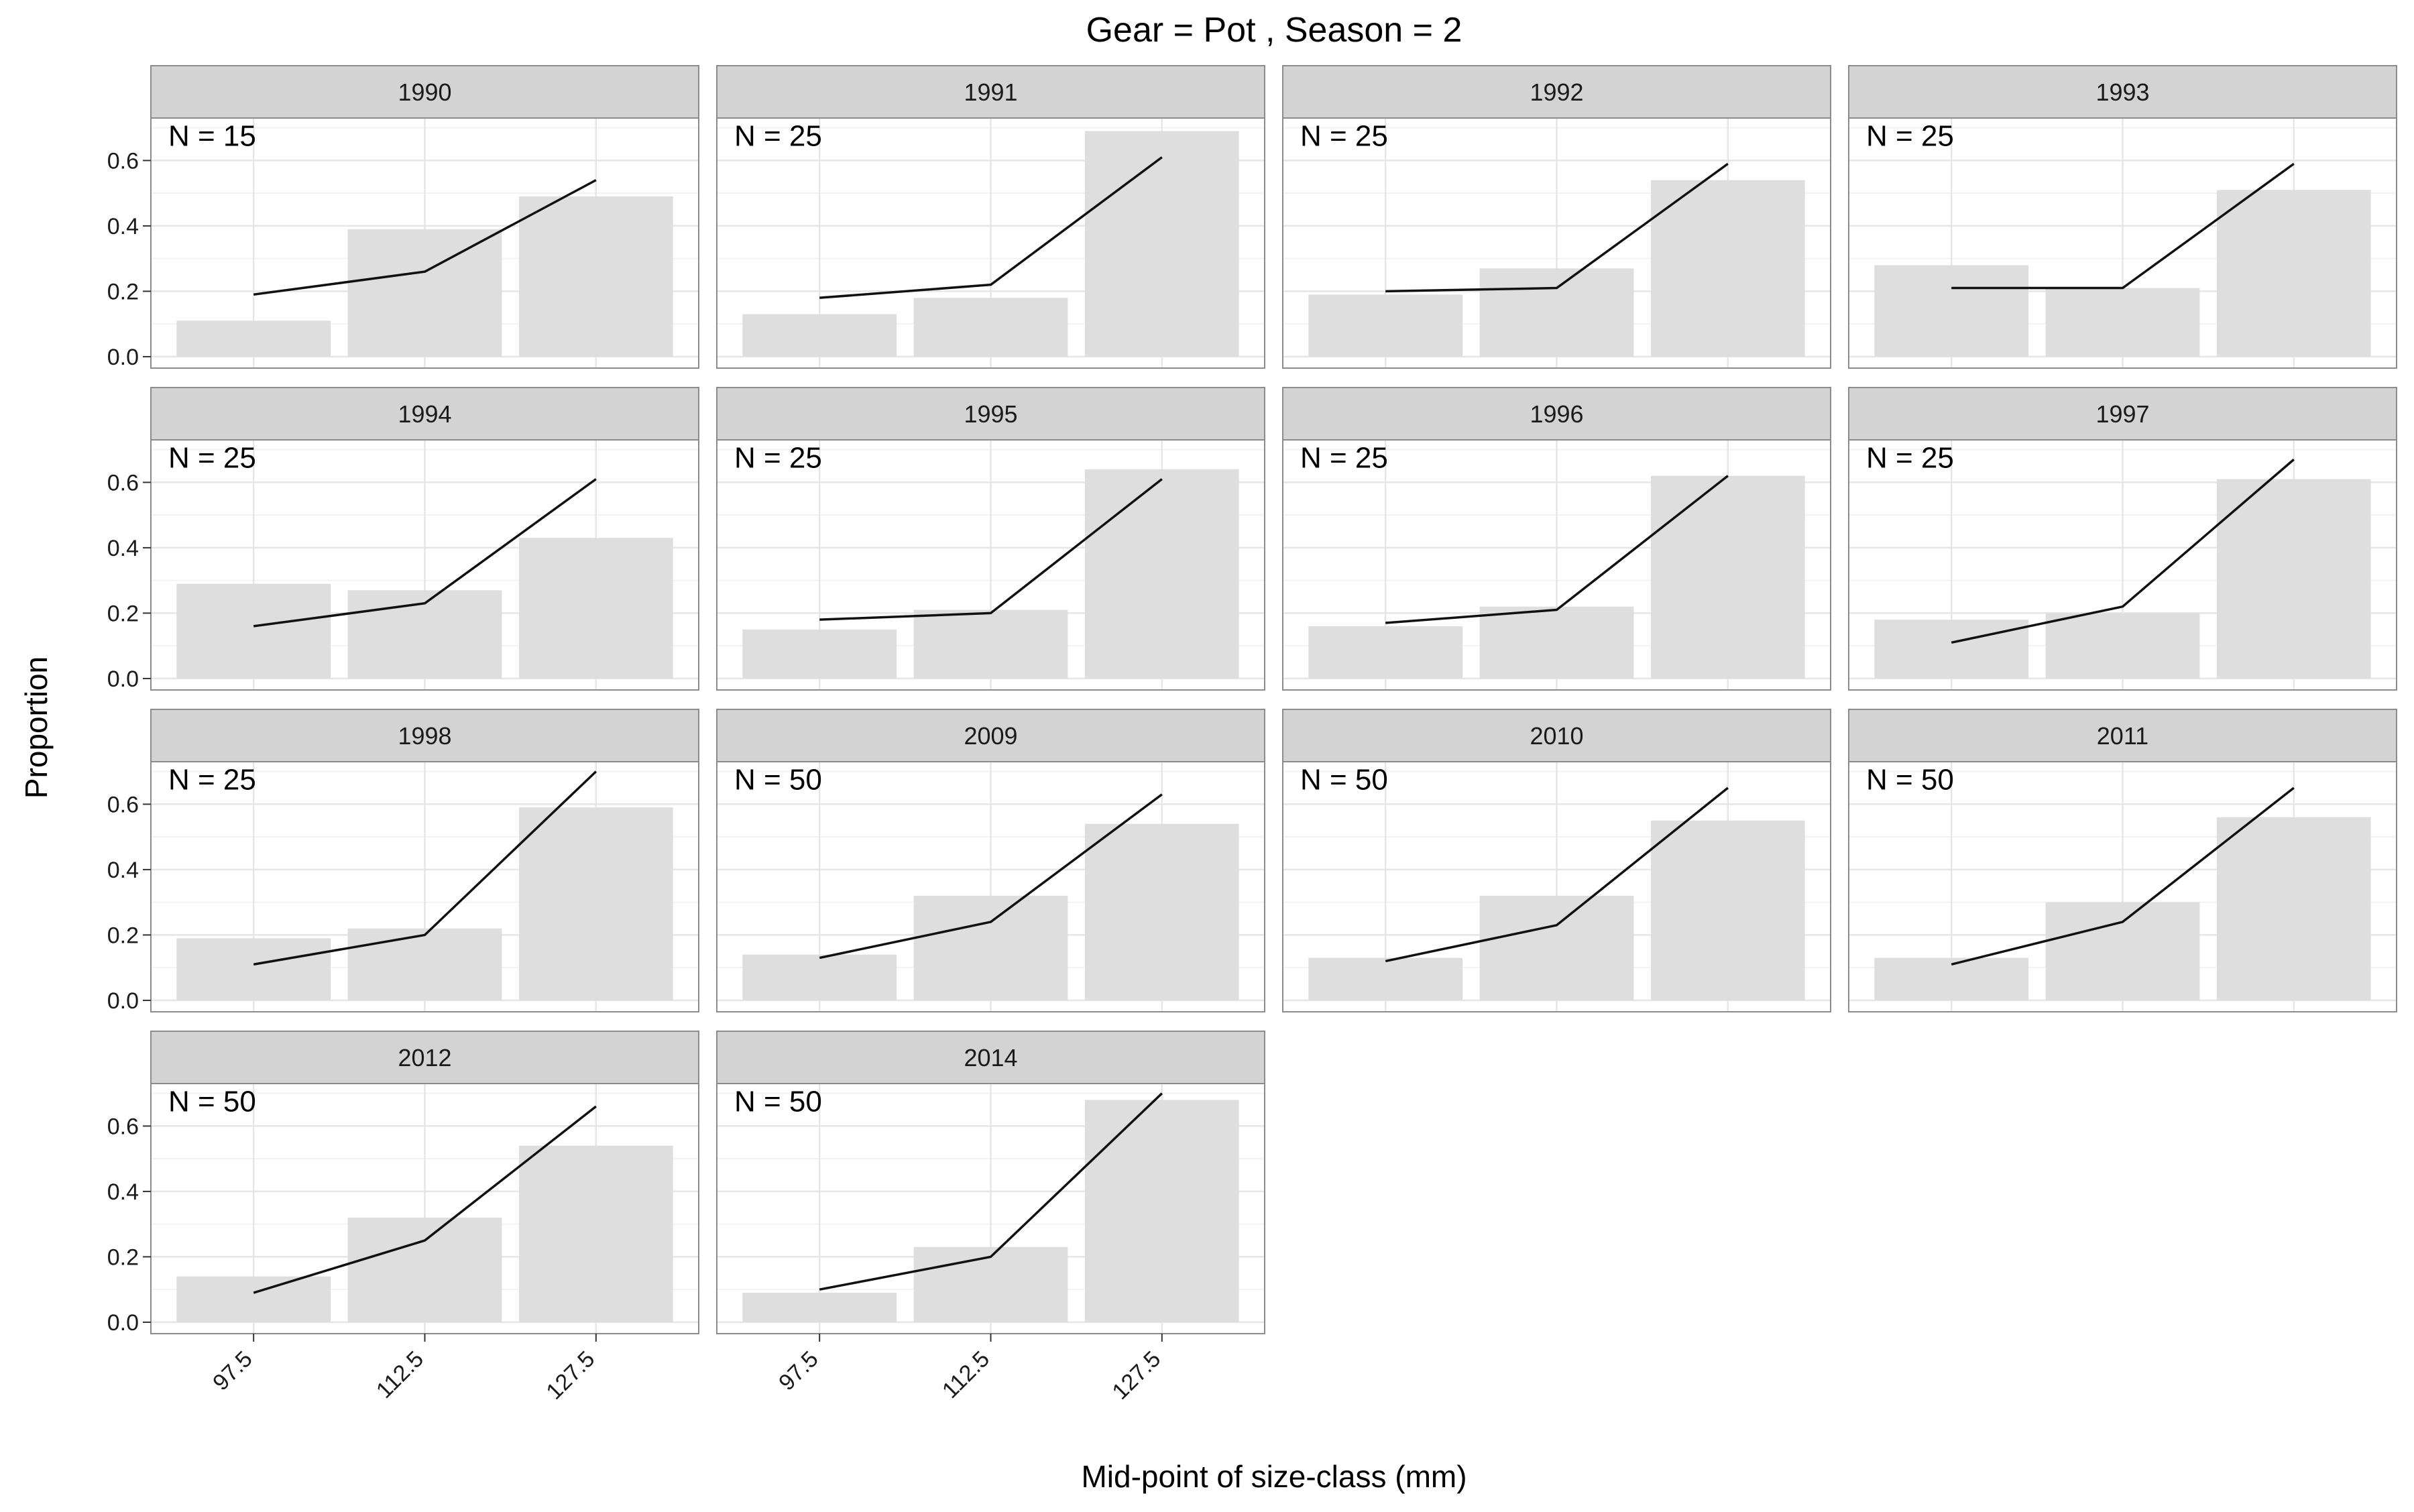 The width and height of the screenshot is (2414, 1512). I want to click on sample-size-label: N = 15, so click(212, 137).